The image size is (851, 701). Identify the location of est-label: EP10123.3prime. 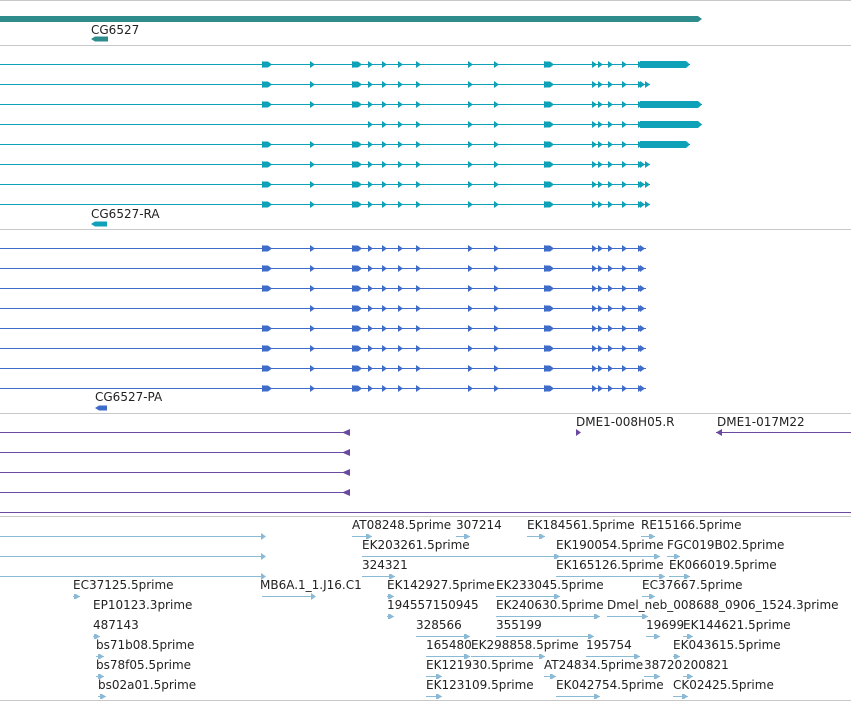
(143, 605).